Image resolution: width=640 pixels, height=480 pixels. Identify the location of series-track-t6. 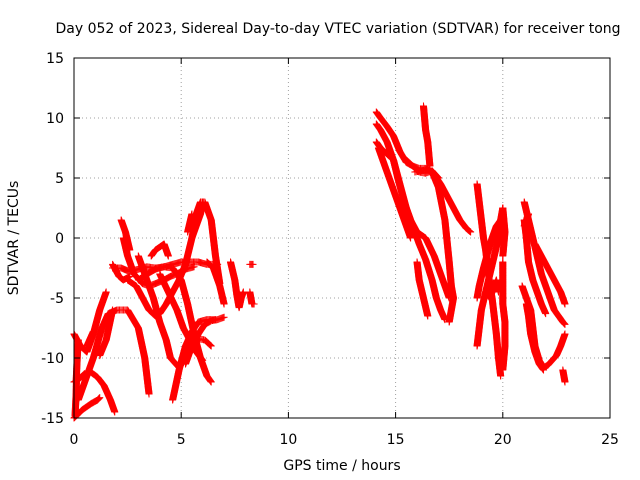
(90, 339).